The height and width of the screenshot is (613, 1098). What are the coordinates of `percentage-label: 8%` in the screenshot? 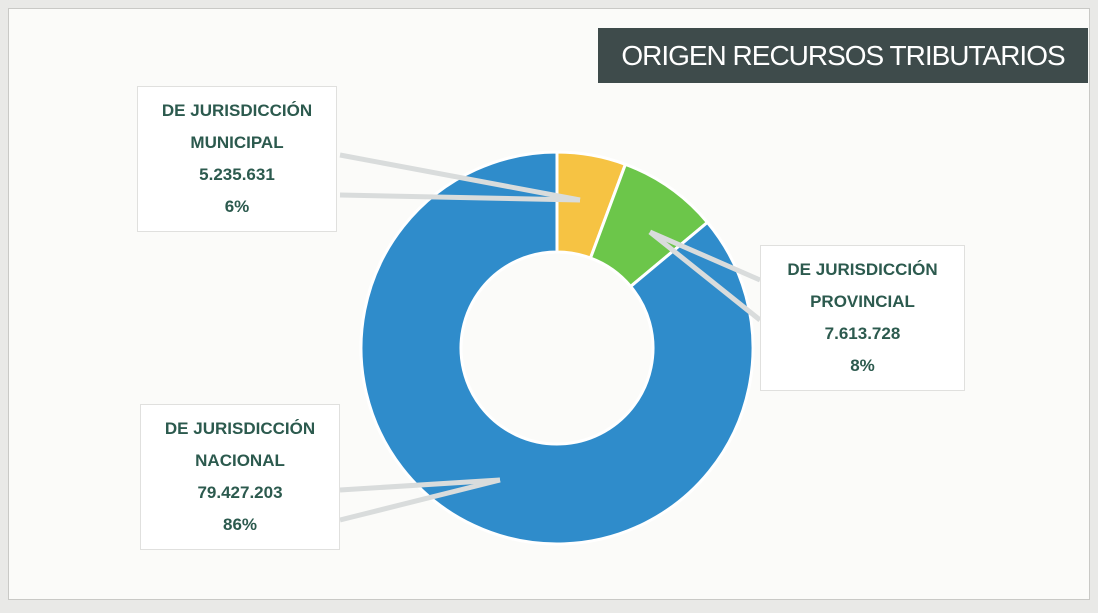 It's located at (862, 365).